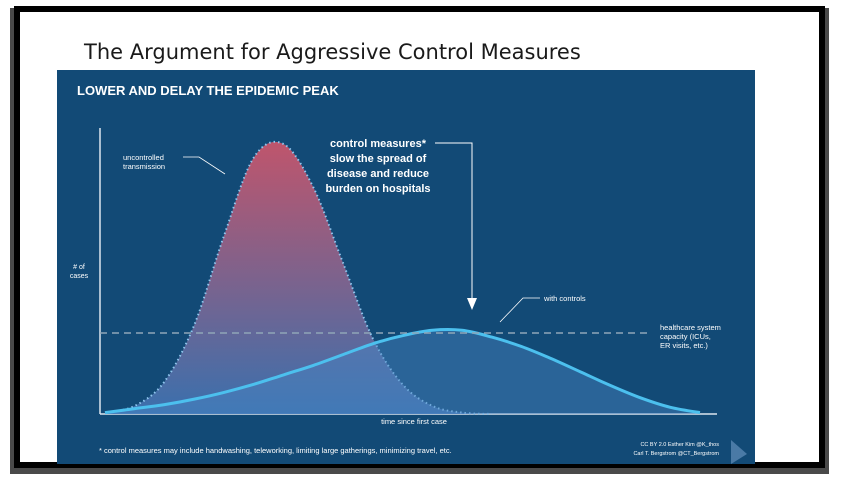 Image resolution: width=849 pixels, height=504 pixels. What do you see at coordinates (377, 189) in the screenshot?
I see `annotation-control-line-4: burden on hospitals` at bounding box center [377, 189].